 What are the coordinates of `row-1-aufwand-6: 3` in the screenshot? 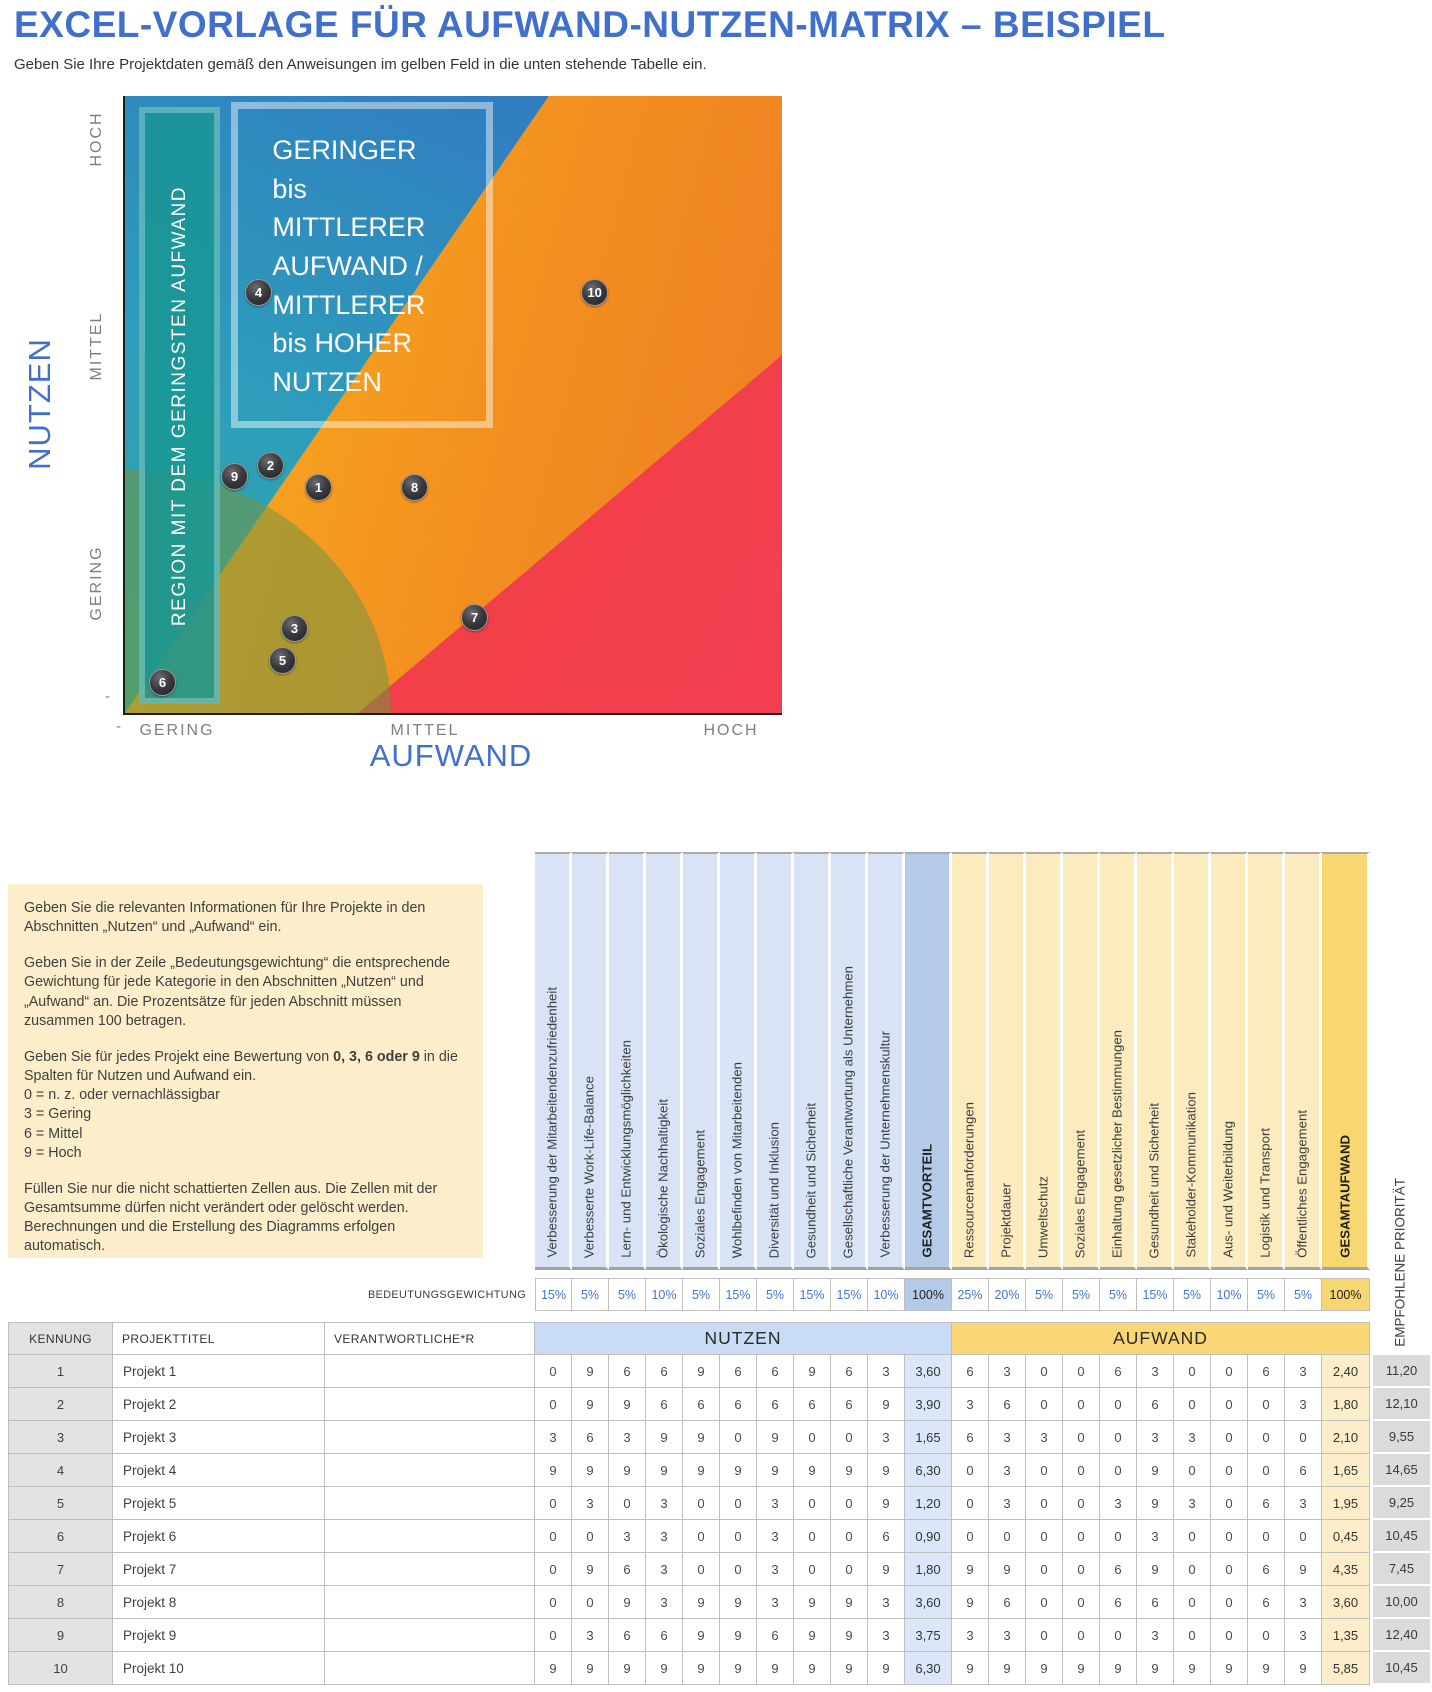 It's located at (1155, 1371).